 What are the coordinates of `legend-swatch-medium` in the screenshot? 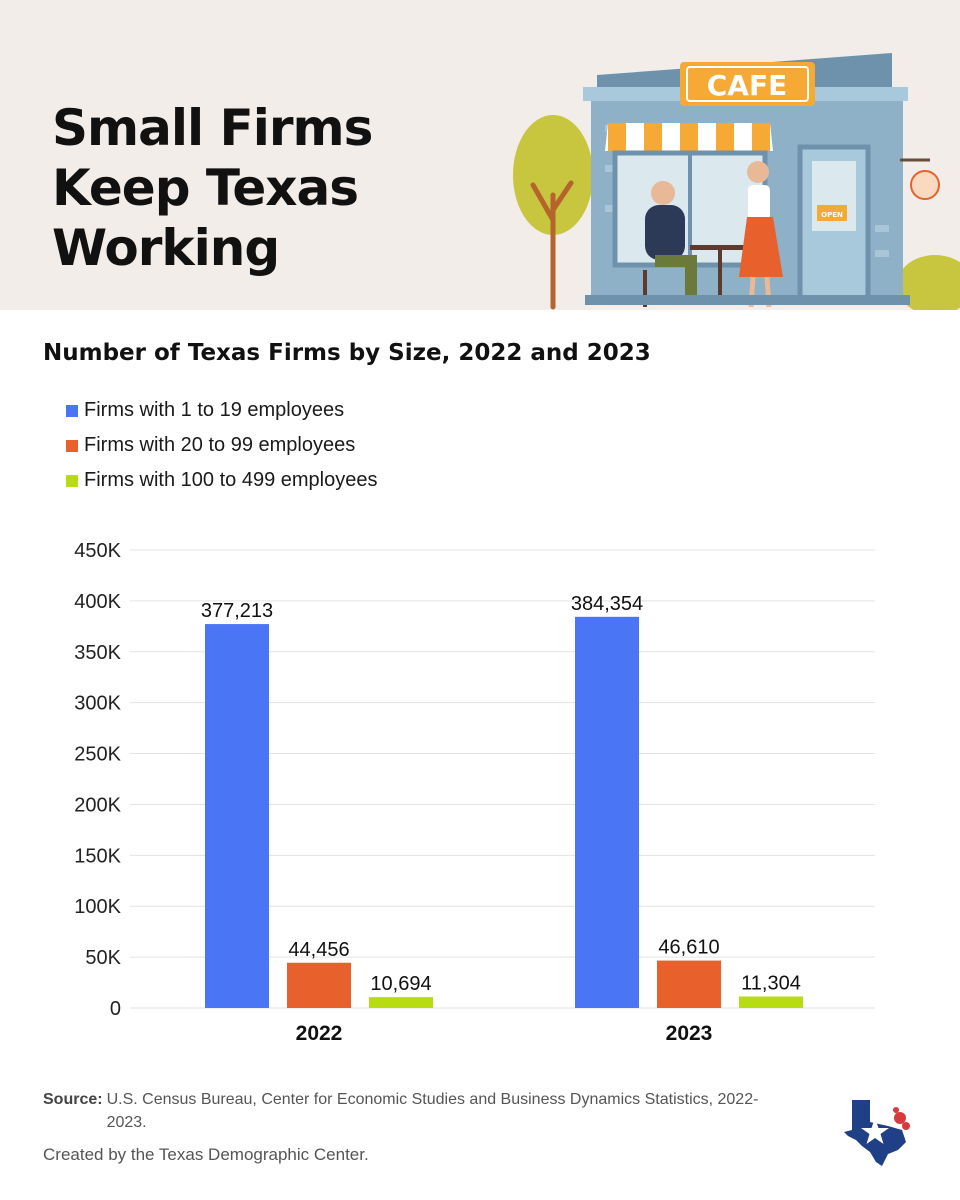 It's located at (72, 445).